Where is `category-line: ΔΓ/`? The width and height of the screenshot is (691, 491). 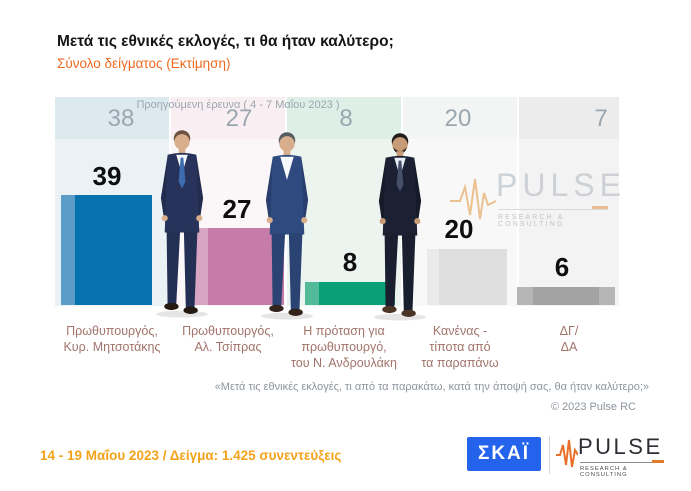
category-line: ΔΓ/ is located at coordinates (569, 331).